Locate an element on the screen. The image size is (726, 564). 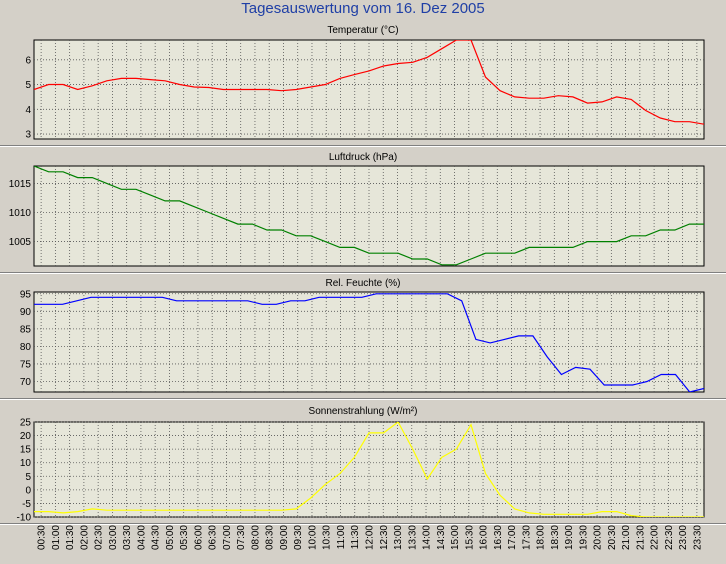
y-tick-label: 85 is located at coordinates (26, 329).